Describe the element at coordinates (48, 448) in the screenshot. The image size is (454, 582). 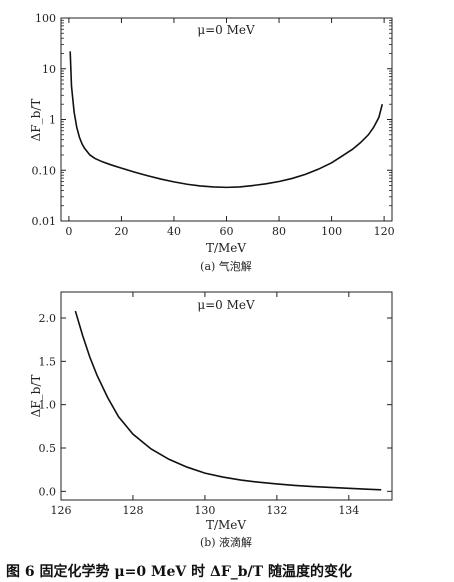
I see `y-tick-label: 0.5` at that location.